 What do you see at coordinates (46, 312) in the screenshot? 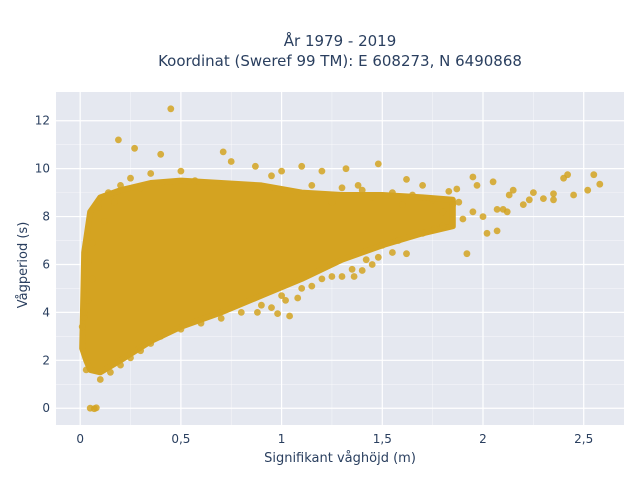
I see `y-tick-label: 4` at bounding box center [46, 312].